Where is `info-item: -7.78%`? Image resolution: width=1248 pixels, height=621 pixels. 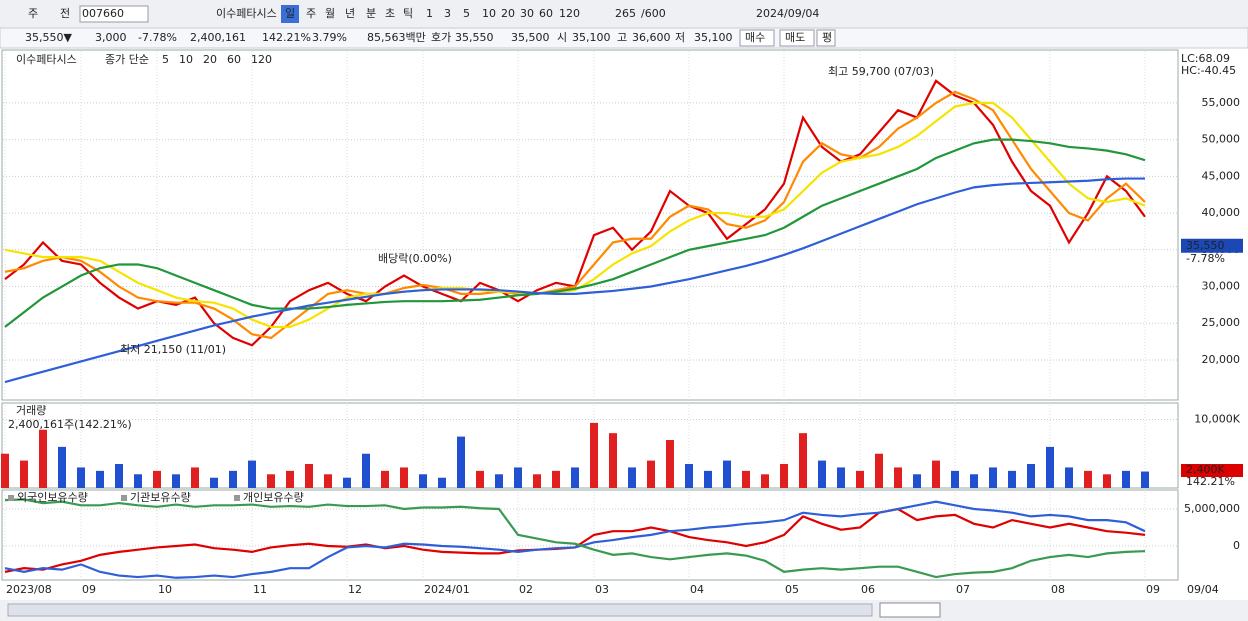
info-item: -7.78% is located at coordinates (157, 37).